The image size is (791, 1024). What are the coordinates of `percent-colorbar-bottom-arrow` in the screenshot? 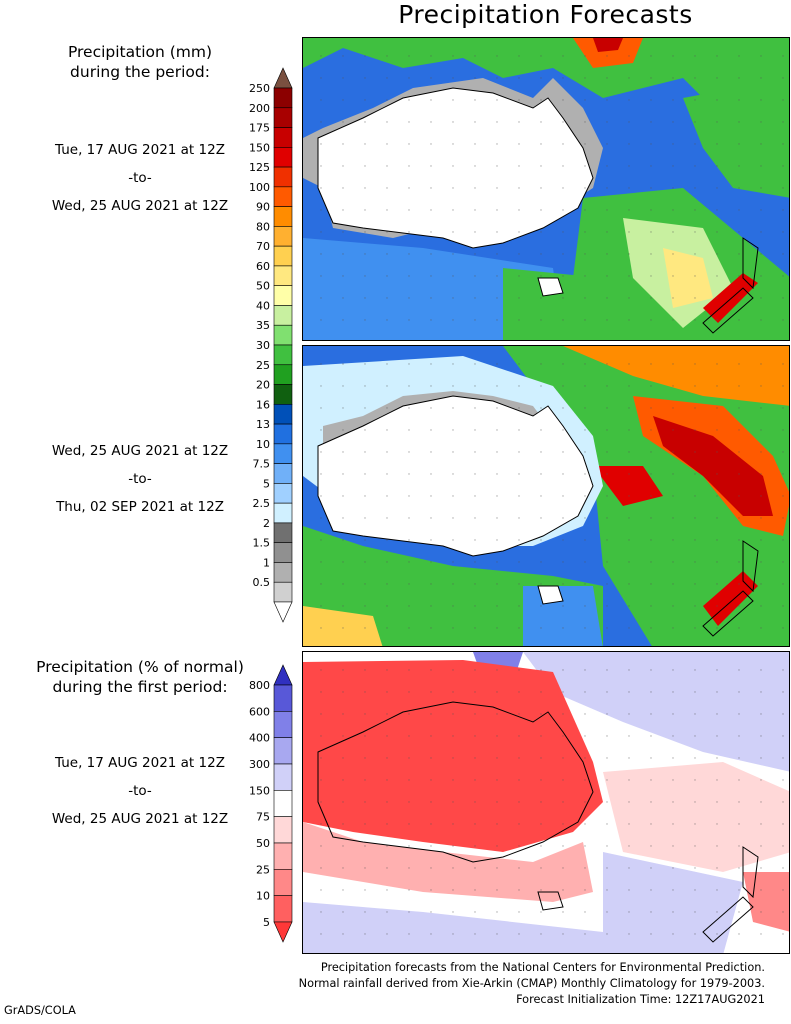 It's located at (283, 932).